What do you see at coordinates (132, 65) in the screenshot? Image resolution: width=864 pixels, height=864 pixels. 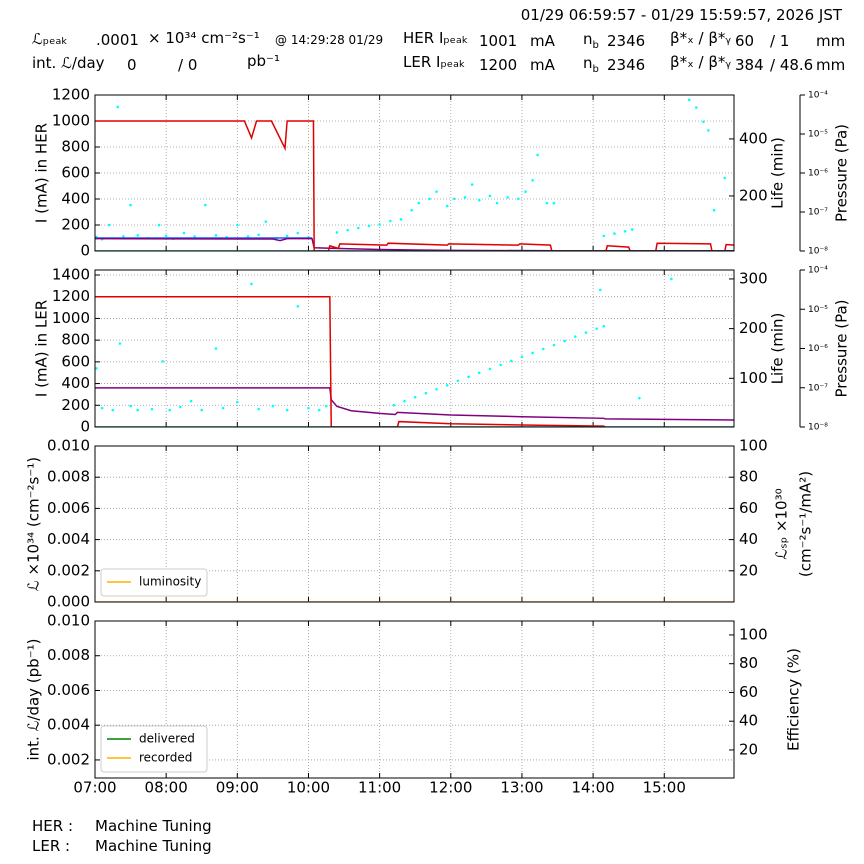 I see `int-value: 0` at bounding box center [132, 65].